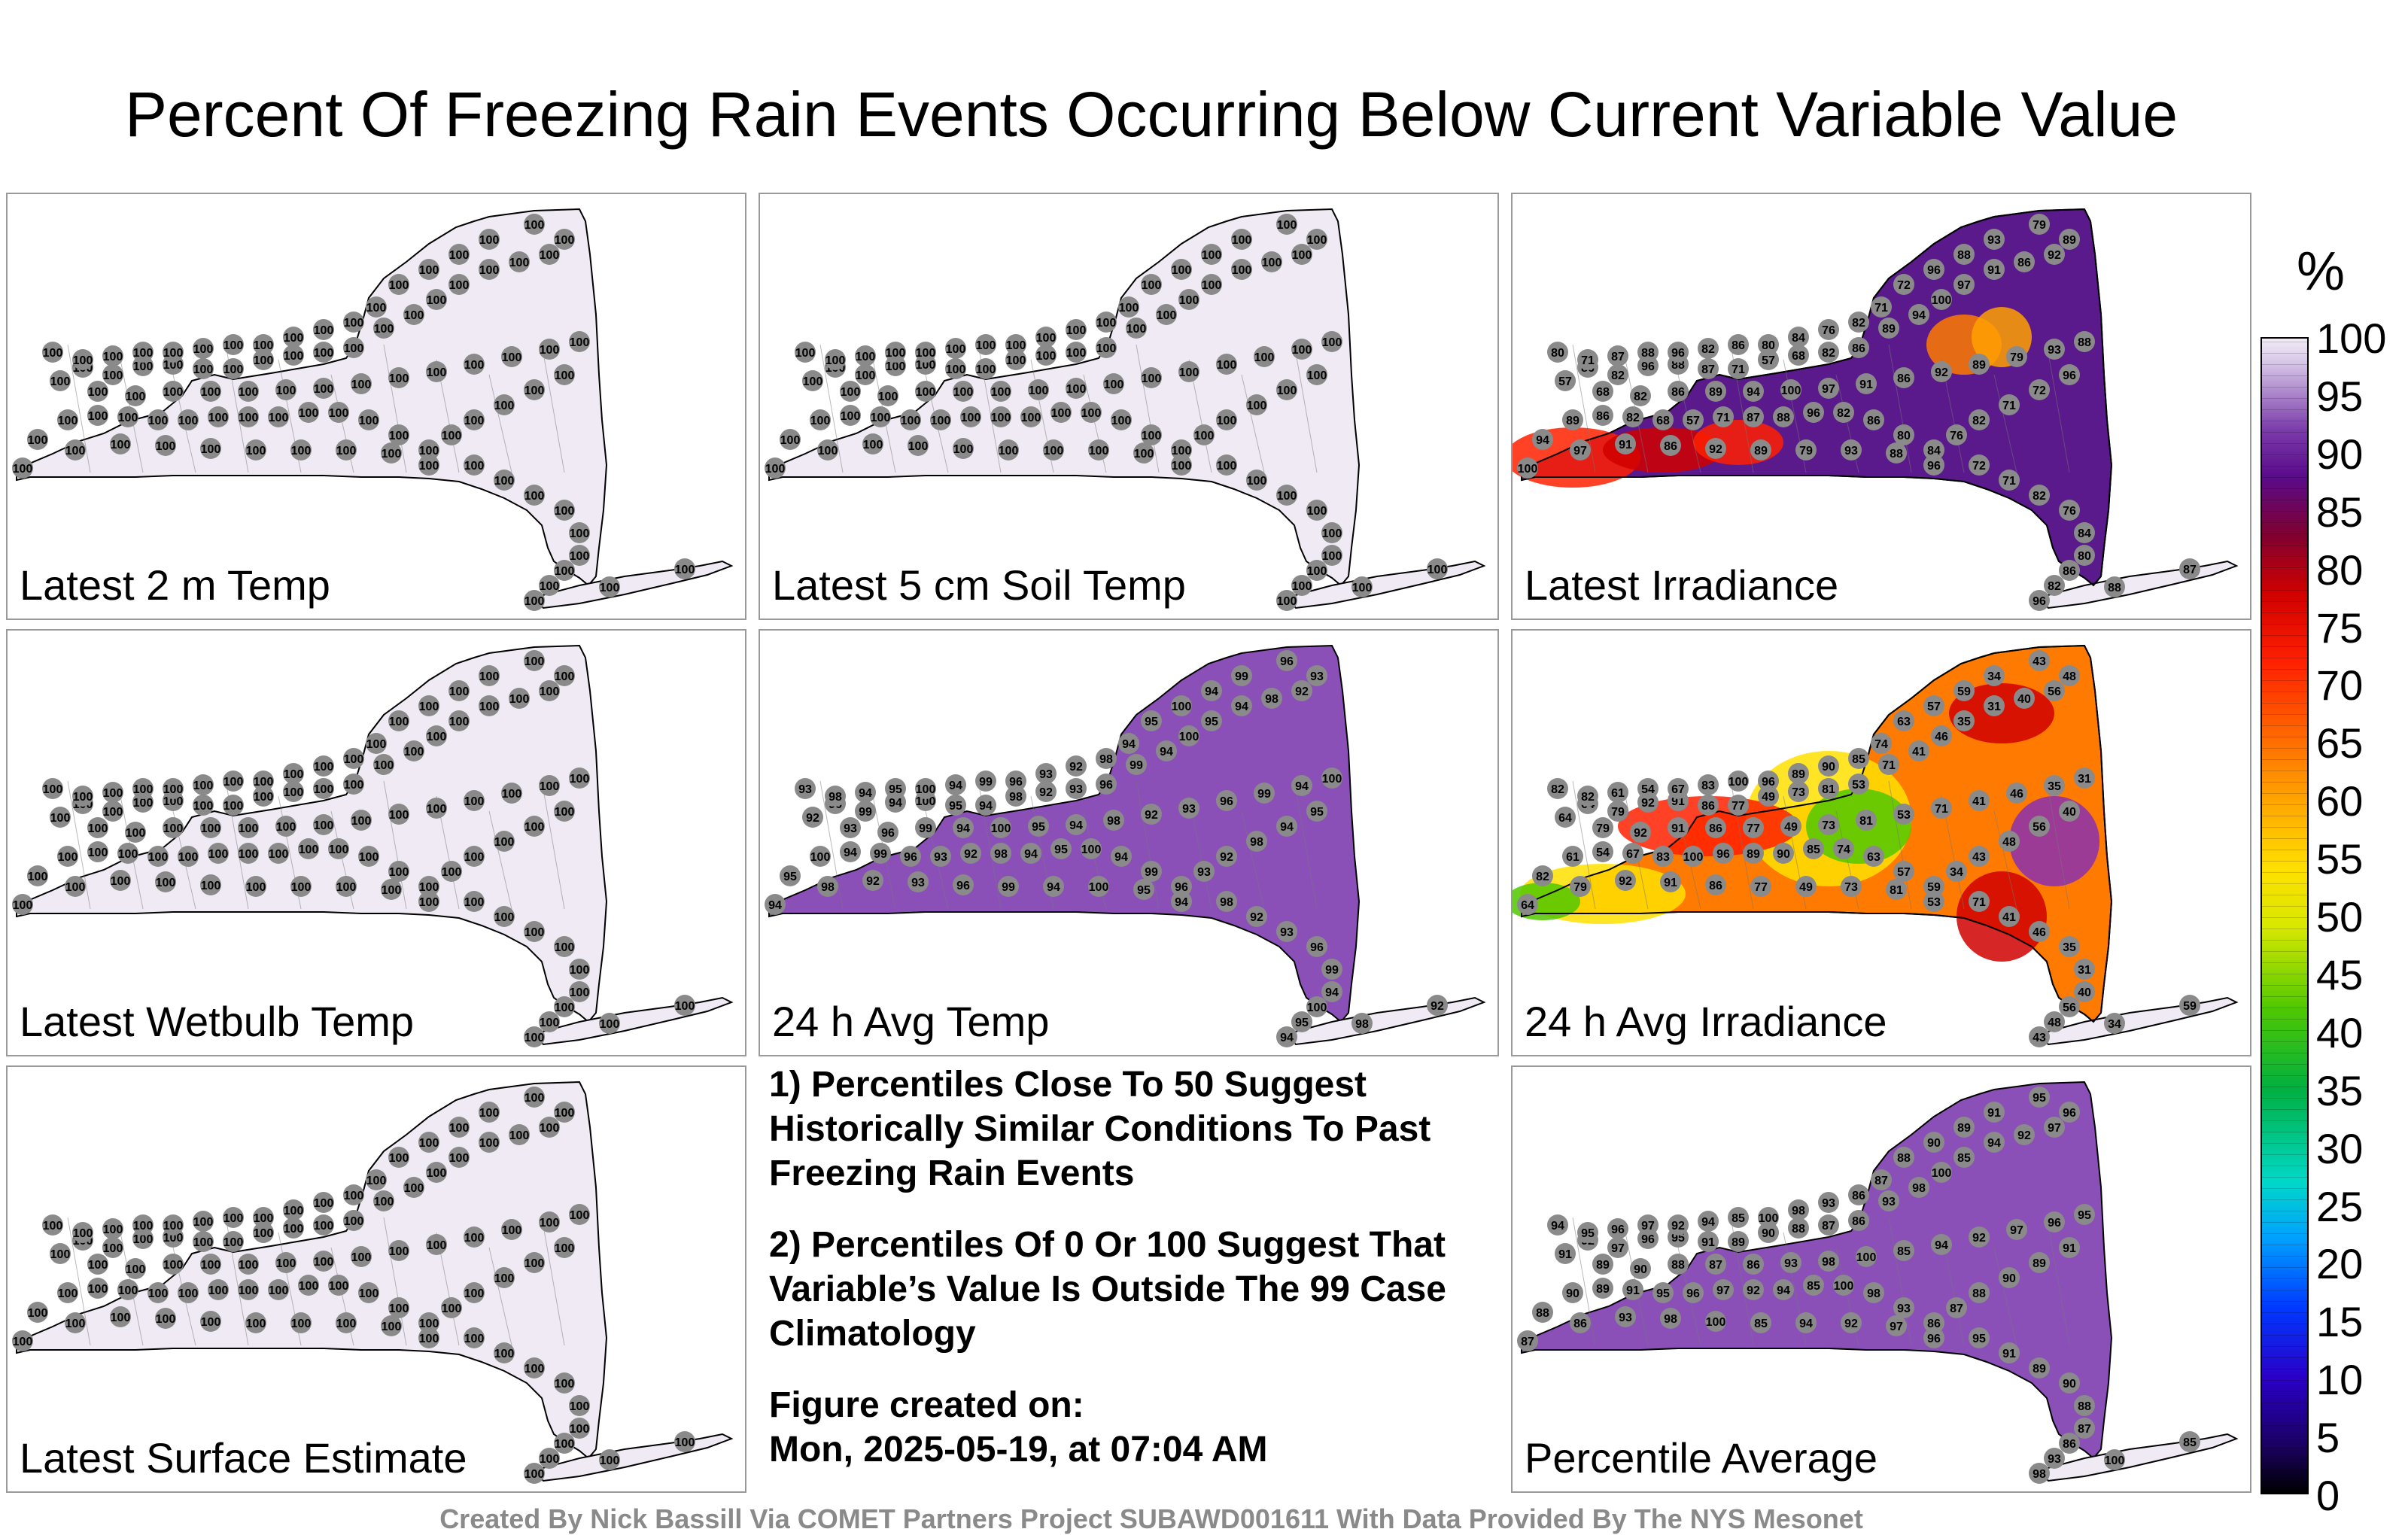 This screenshot has height=1535, width=2408. I want to click on station-marker: 90, so click(1640, 1268).